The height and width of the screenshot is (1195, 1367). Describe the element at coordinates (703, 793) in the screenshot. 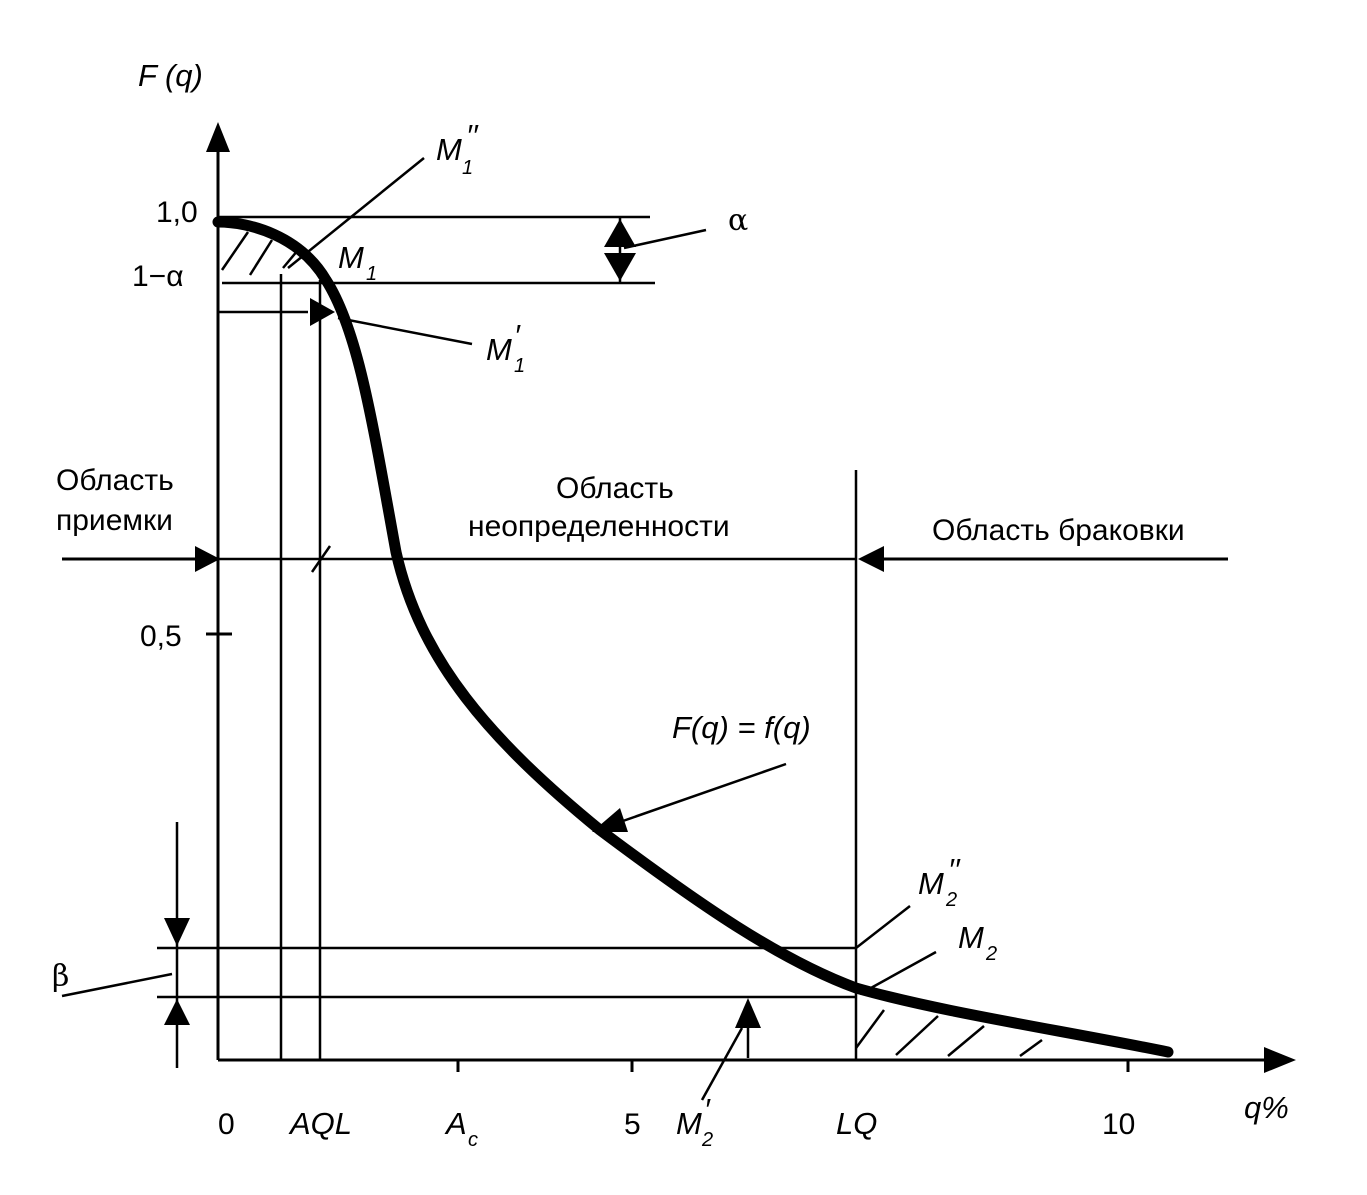

I see `curve-label-leader` at that location.